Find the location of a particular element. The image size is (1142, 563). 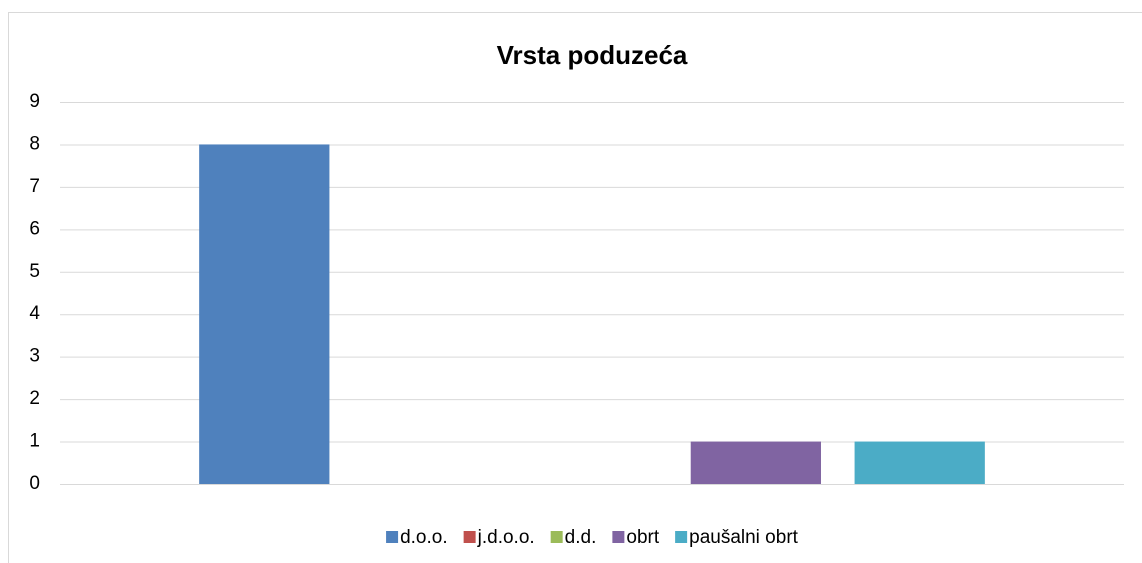

y-tick-label: 8 is located at coordinates (34, 143).